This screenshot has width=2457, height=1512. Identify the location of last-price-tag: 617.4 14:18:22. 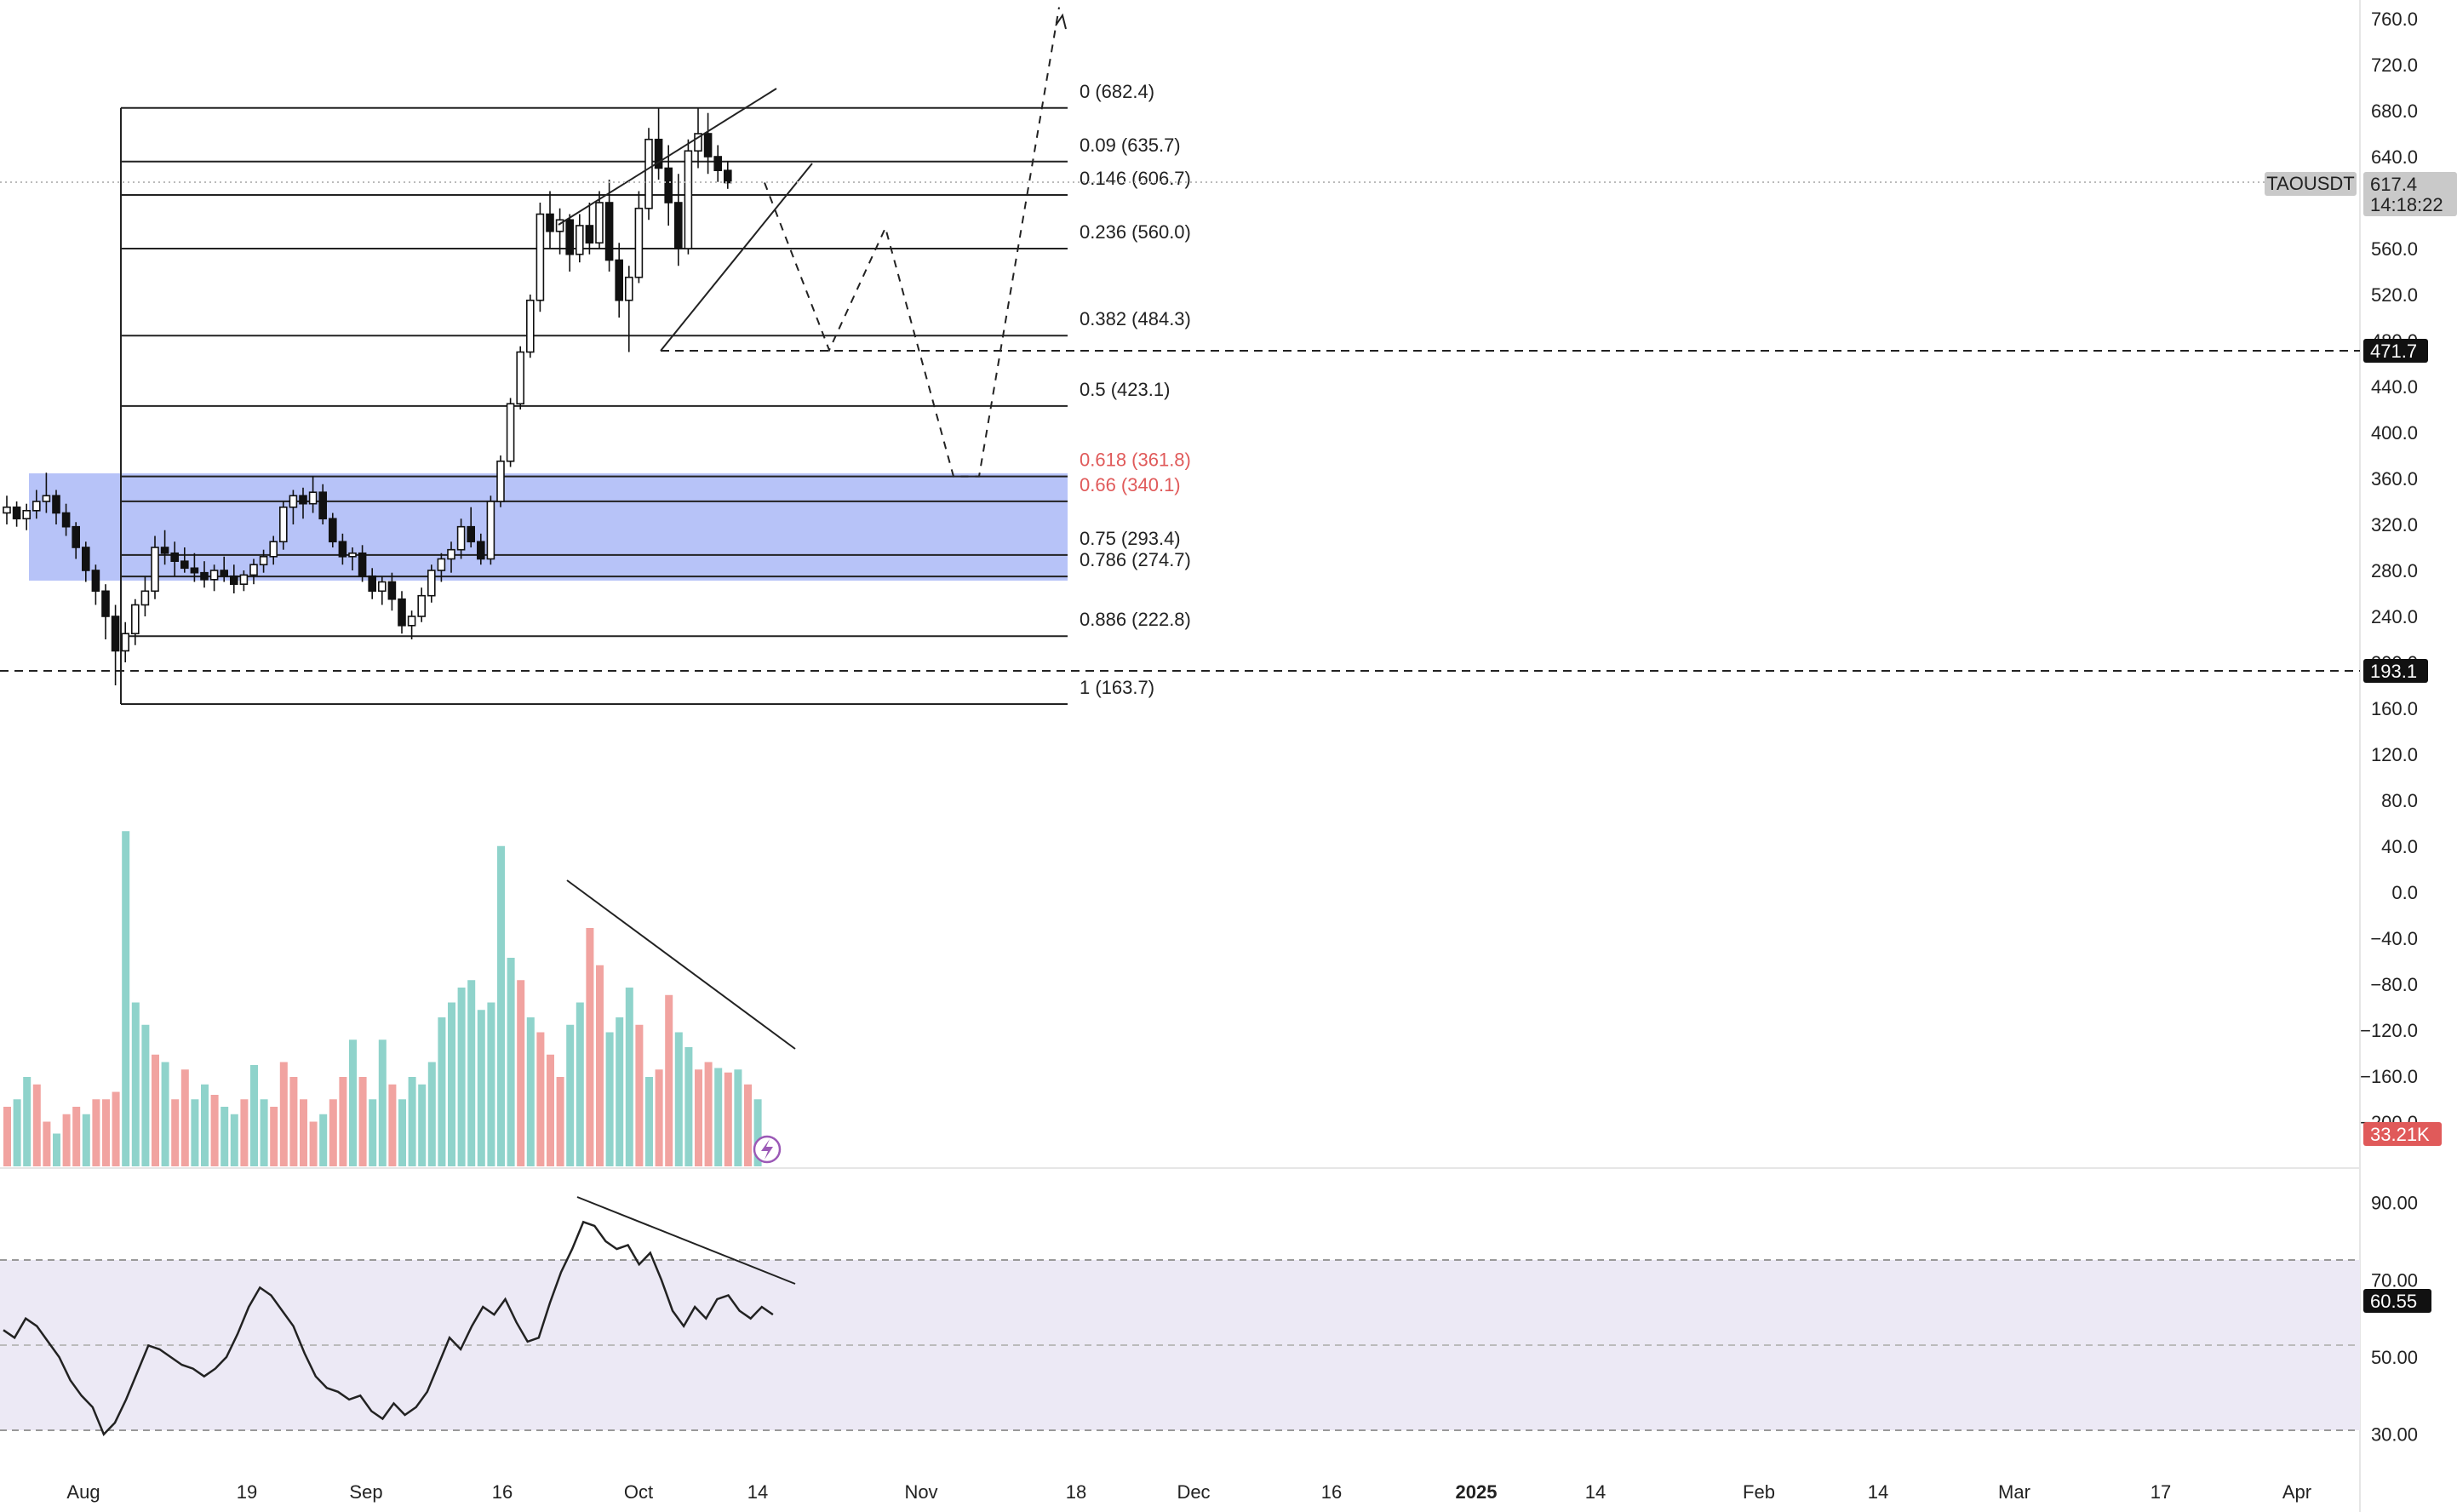
(2410, 194).